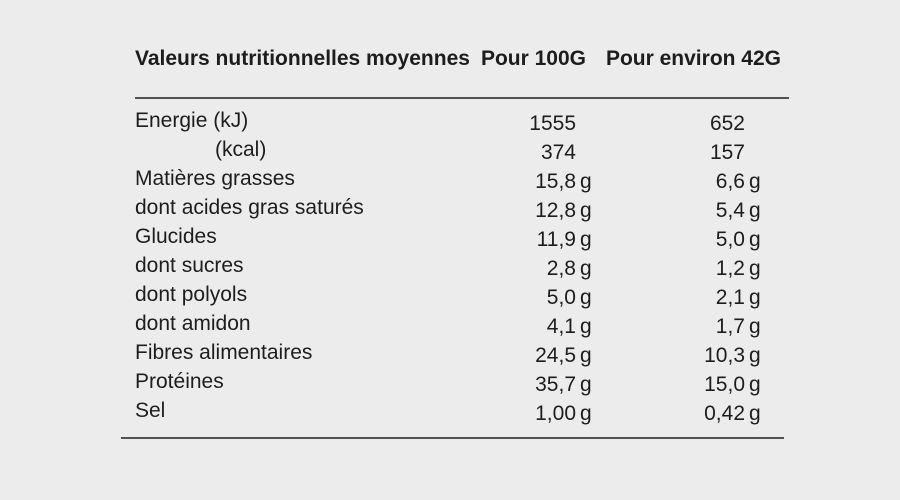  I want to click on value-number: 35,7, so click(555, 384).